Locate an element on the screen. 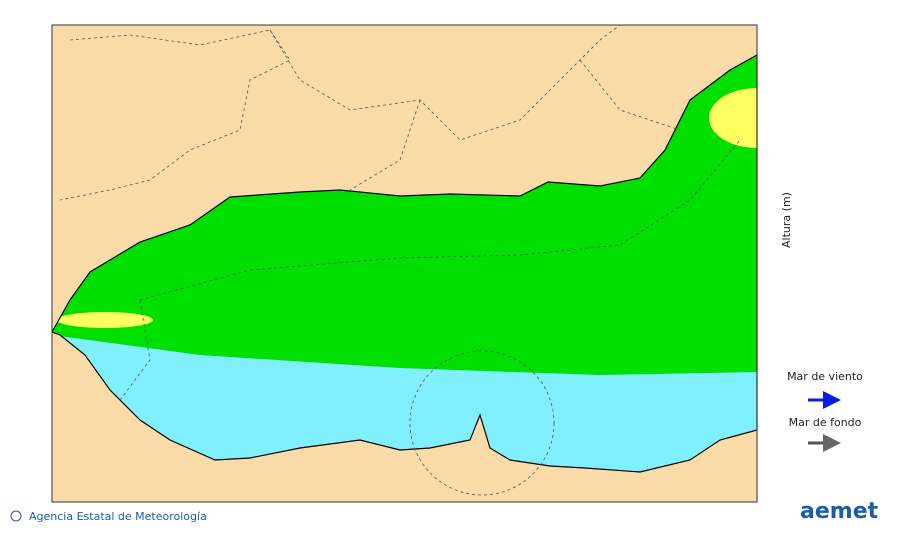  colorbar-title: Altura (m) is located at coordinates (786, 220).